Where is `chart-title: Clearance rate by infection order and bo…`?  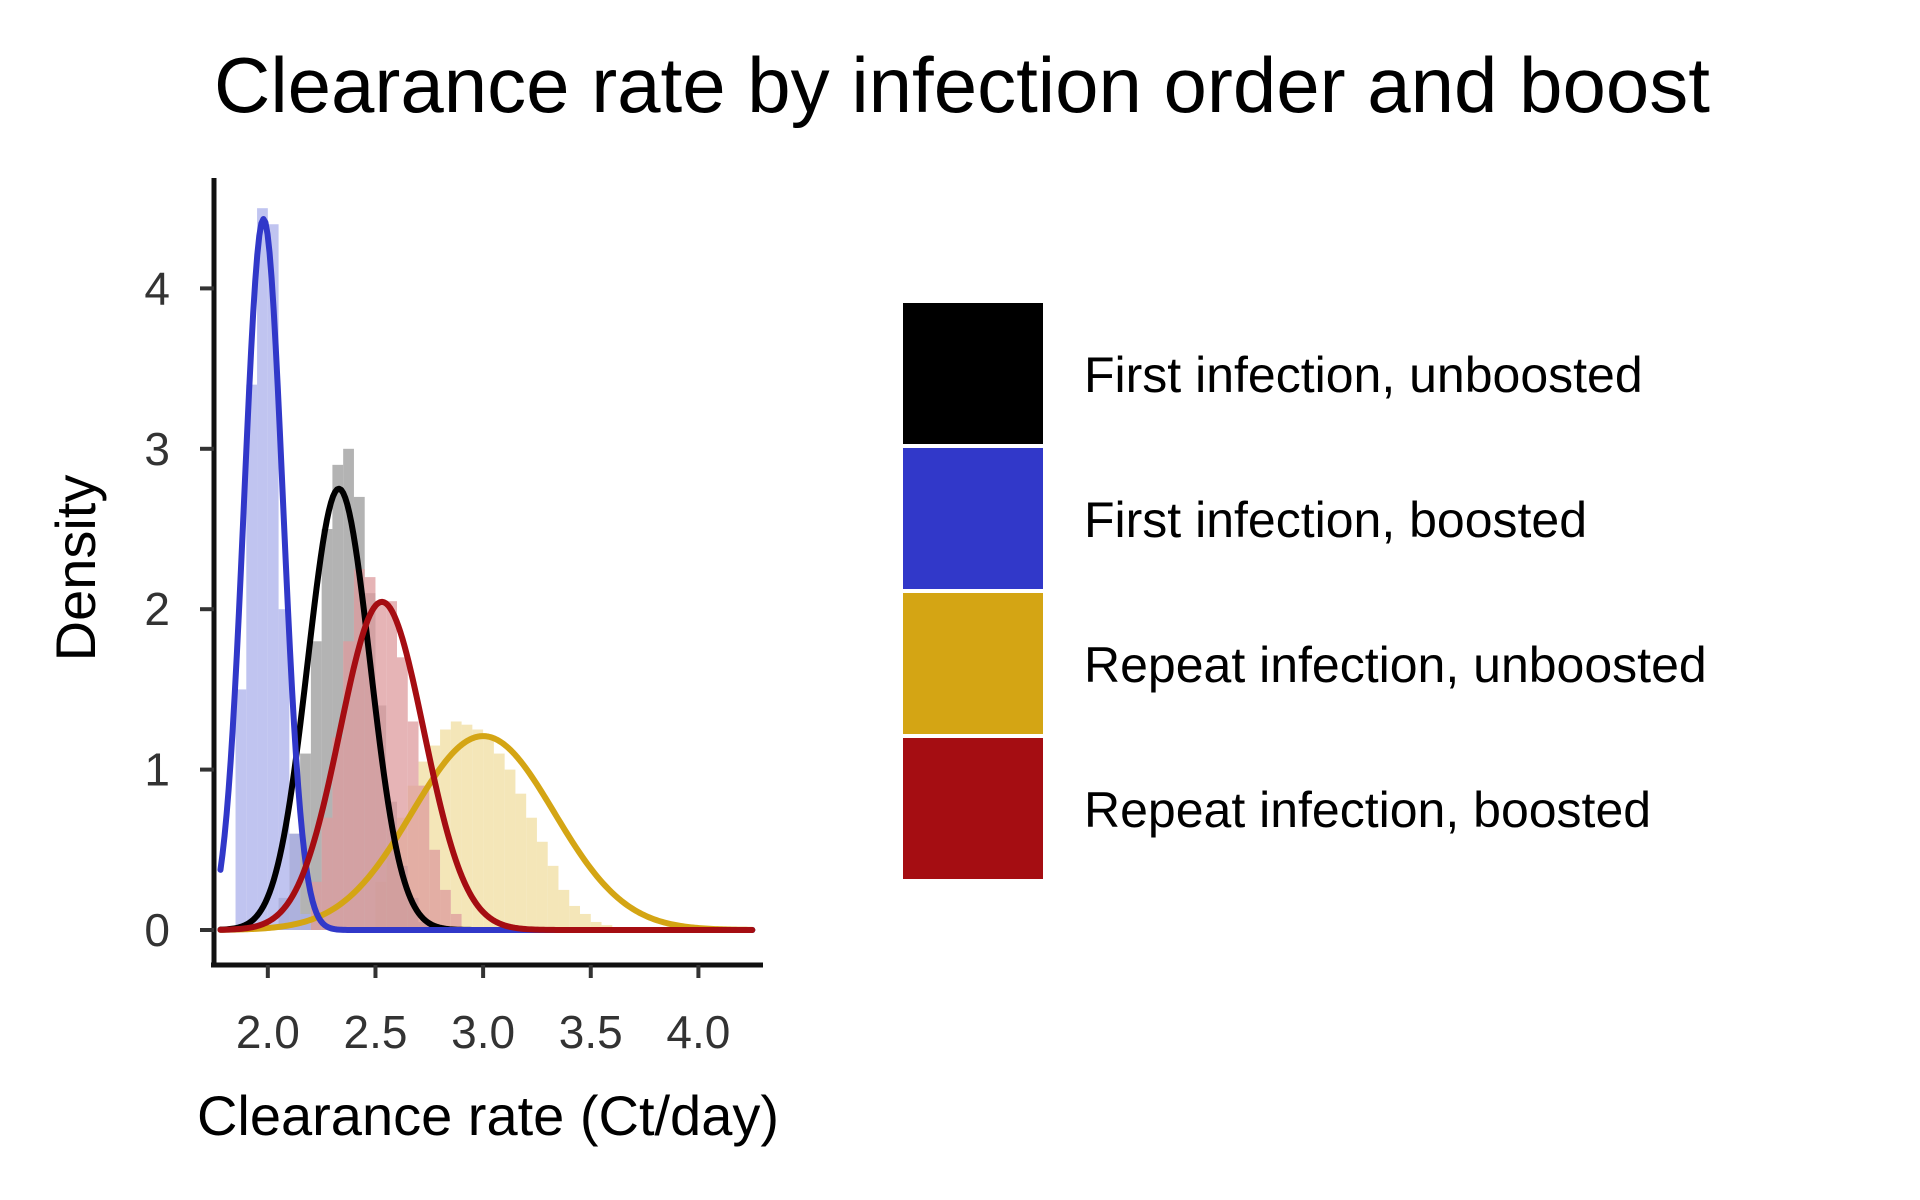 chart-title: Clearance rate by infection order and bo… is located at coordinates (962, 85).